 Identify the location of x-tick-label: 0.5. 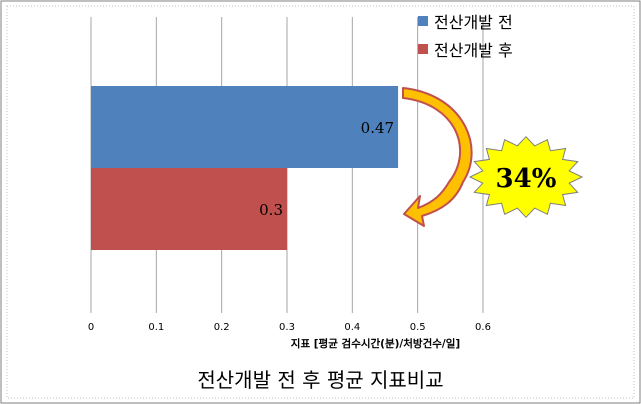
(418, 327).